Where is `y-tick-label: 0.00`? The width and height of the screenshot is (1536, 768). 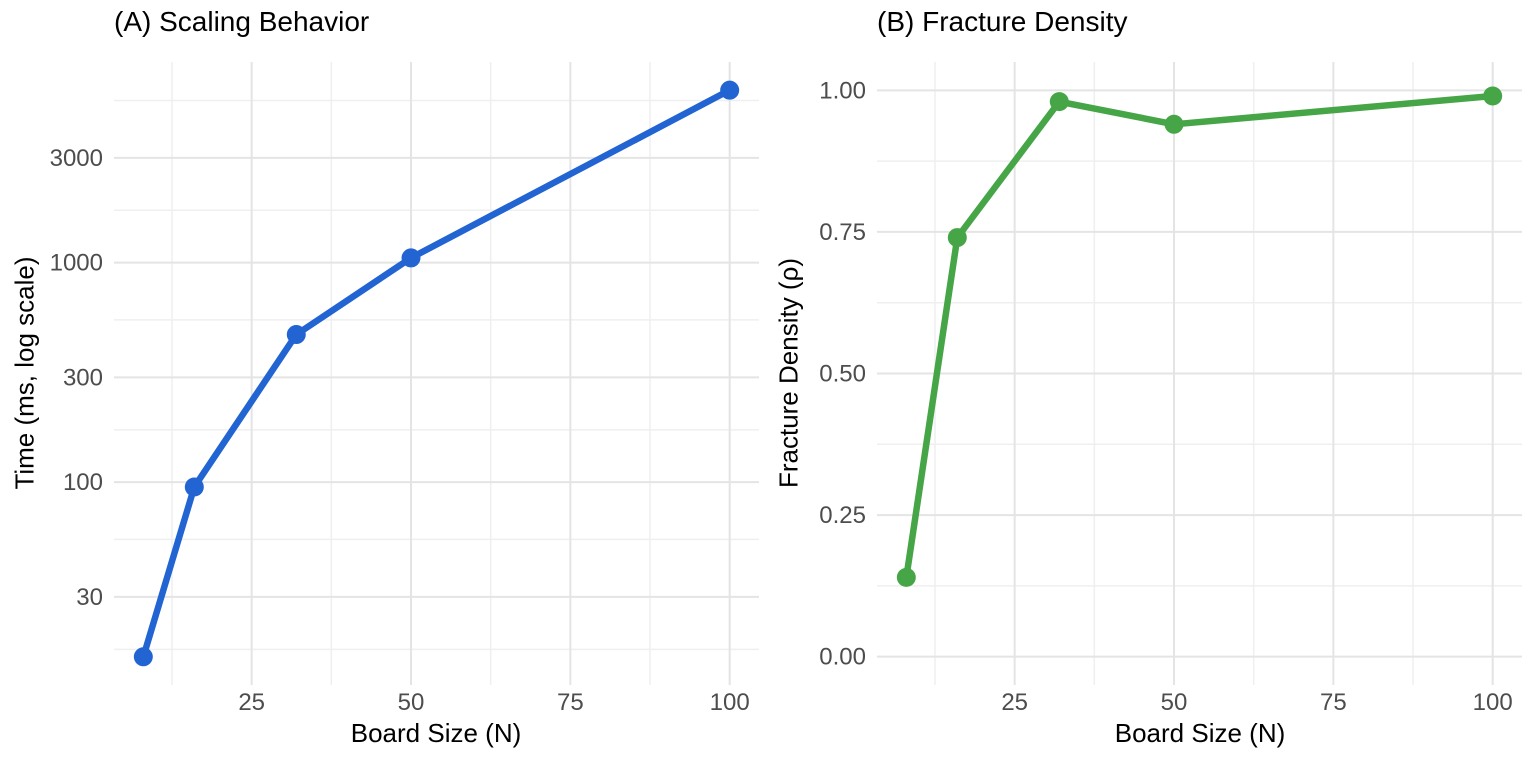 y-tick-label: 0.00 is located at coordinates (842, 657).